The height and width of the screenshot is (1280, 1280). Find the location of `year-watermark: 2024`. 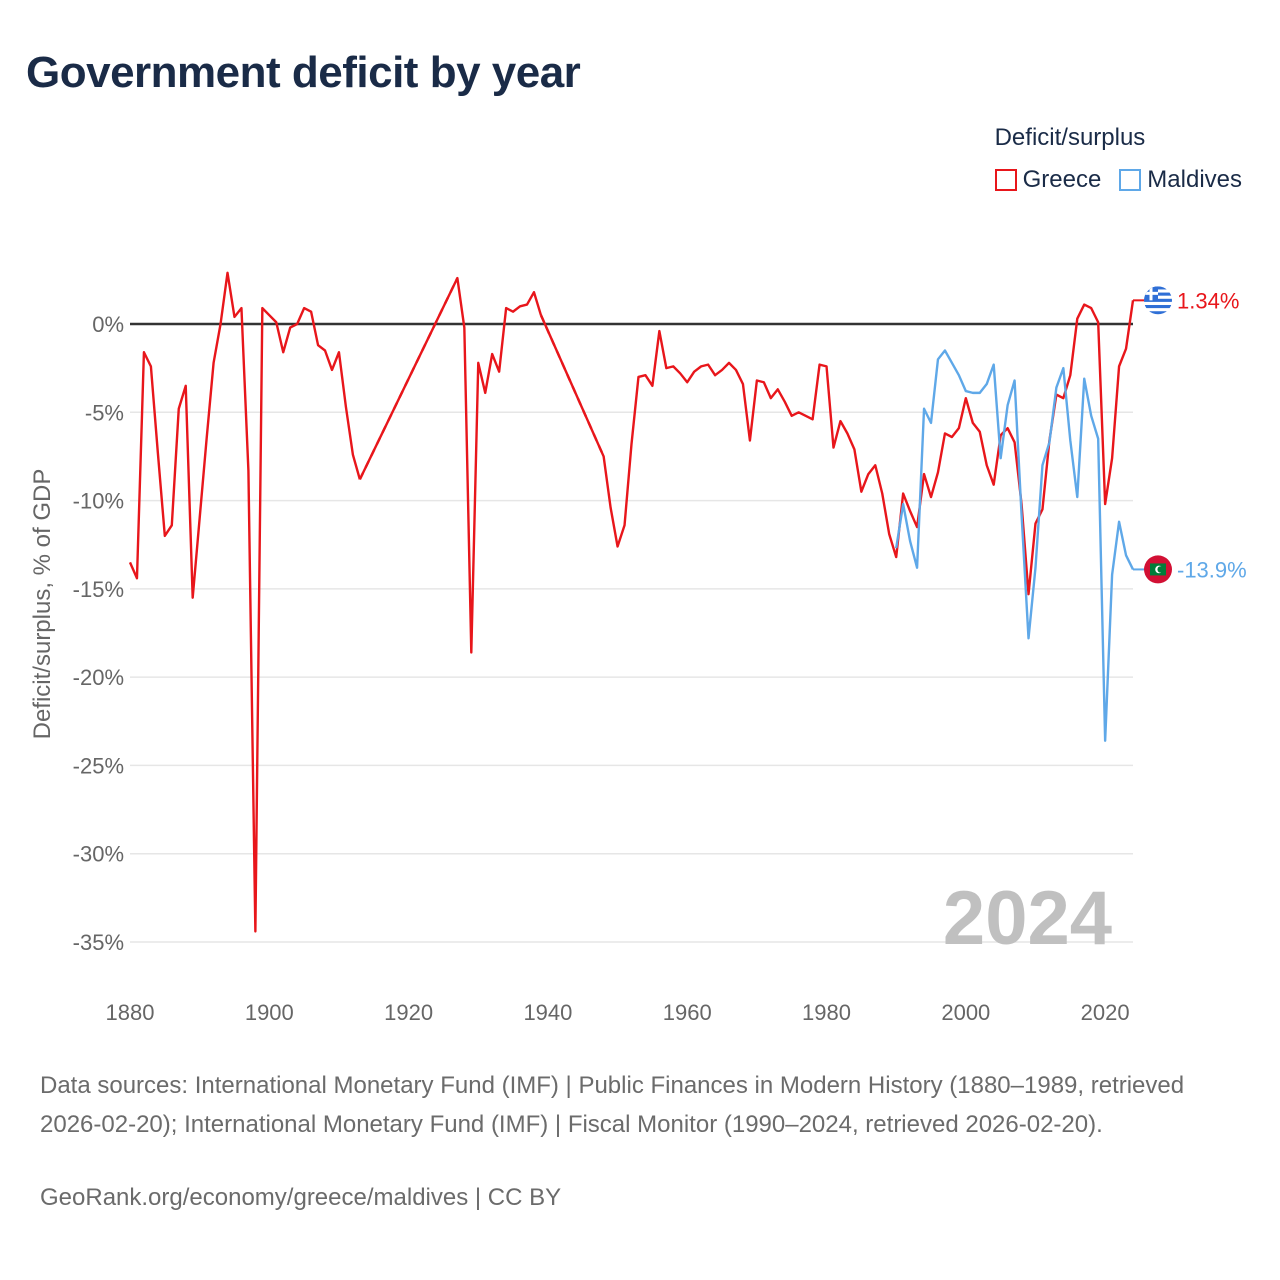

year-watermark: 2024 is located at coordinates (1027, 918).